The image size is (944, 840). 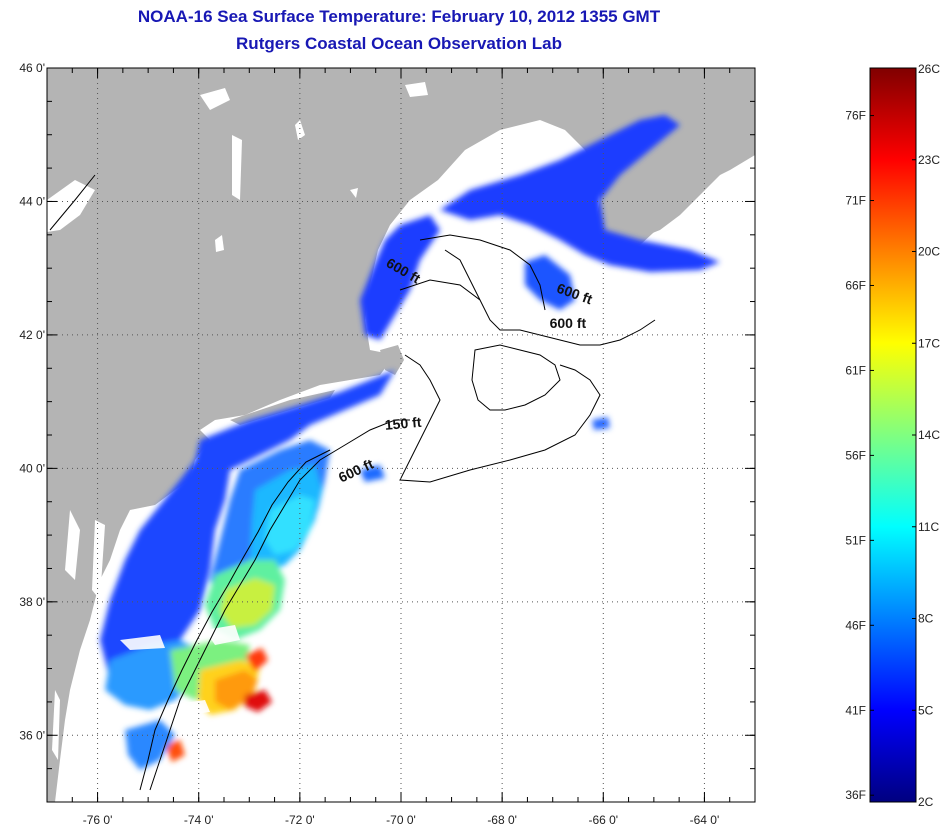 I want to click on colorbar-celsius-label: 11C, so click(x=928, y=527).